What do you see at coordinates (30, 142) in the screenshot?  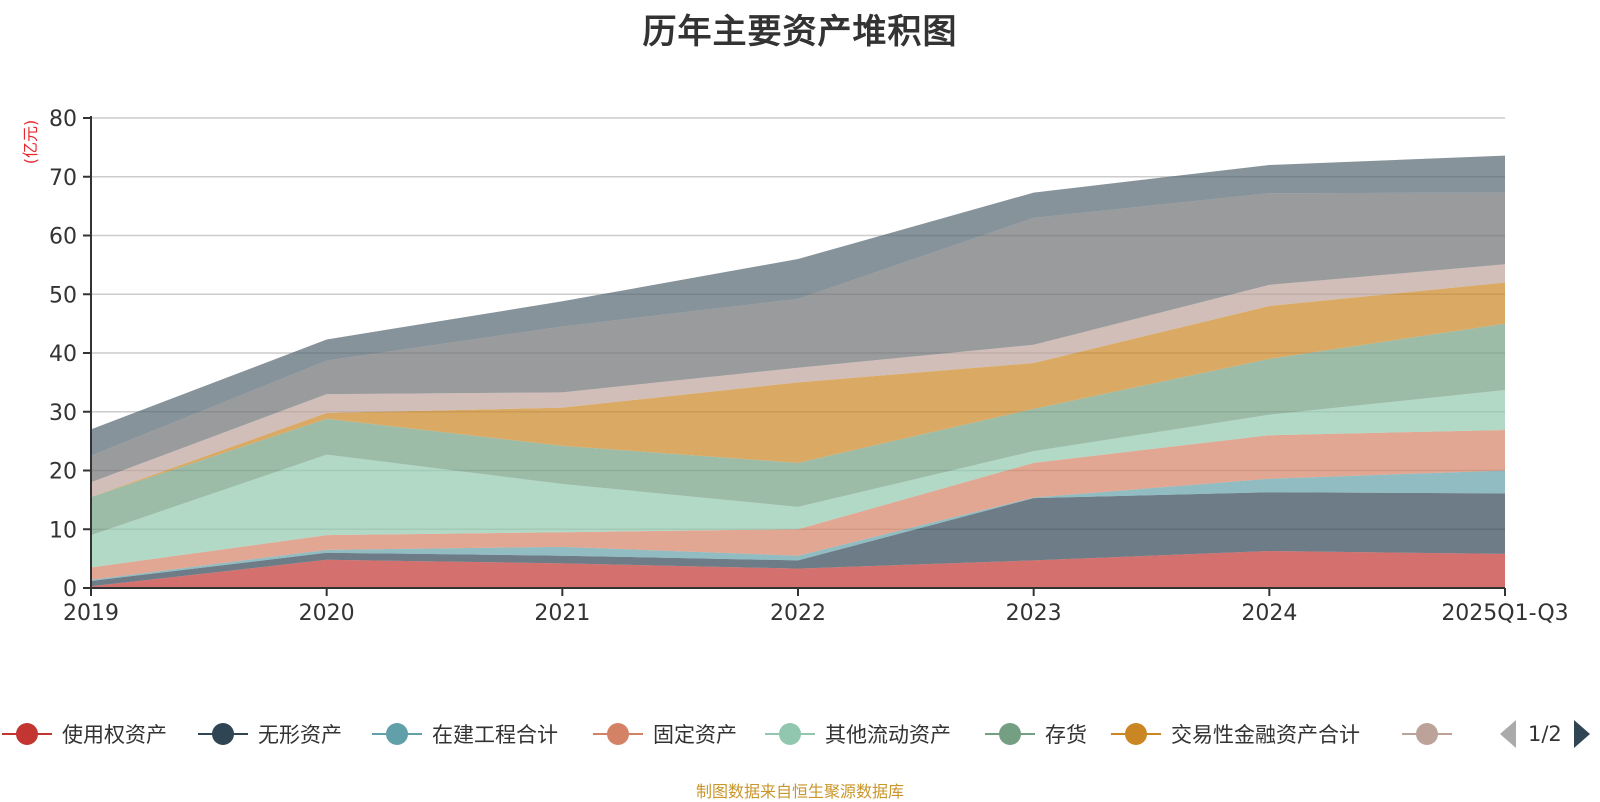 I see `y-axis-unit-label: (亿元)` at bounding box center [30, 142].